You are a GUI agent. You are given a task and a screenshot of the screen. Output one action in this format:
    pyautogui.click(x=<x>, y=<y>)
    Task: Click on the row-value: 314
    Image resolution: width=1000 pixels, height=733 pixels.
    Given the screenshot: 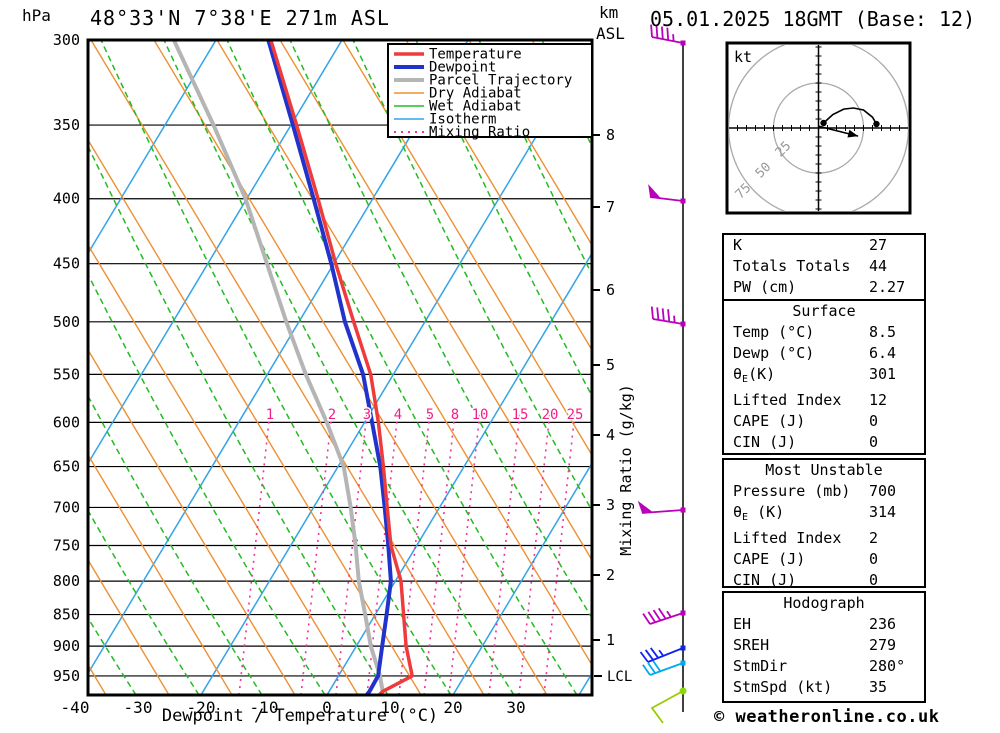 What is the action you would take?
    pyautogui.click(x=883, y=512)
    